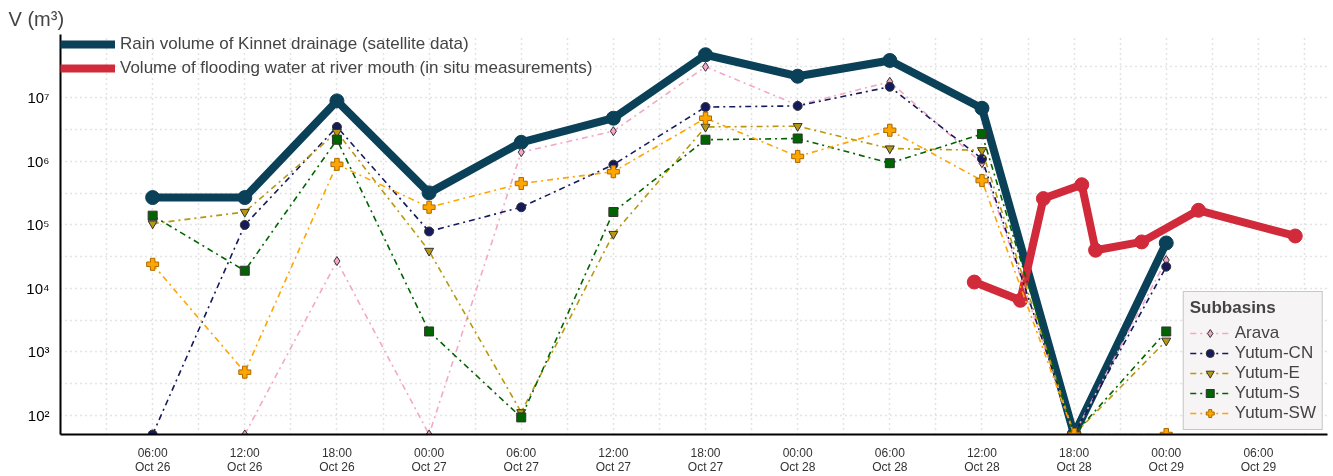 The width and height of the screenshot is (1333, 476). Describe the element at coordinates (245, 459) in the screenshot. I see `x-tick-label: 12:00 Oct 26` at that location.